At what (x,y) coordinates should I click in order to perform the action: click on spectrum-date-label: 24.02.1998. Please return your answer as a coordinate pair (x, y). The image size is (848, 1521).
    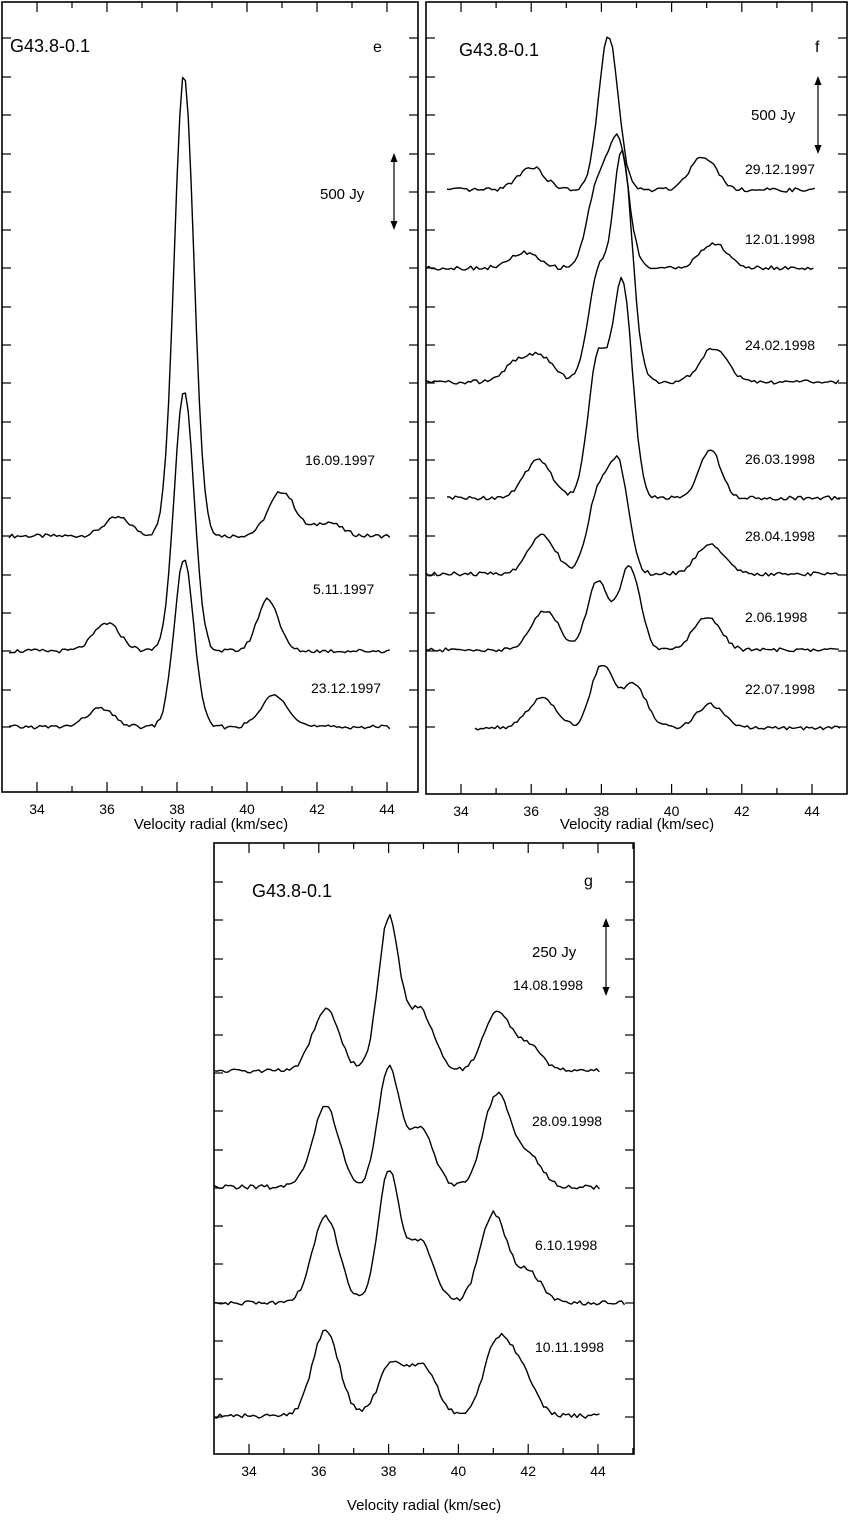
    Looking at the image, I should click on (780, 345).